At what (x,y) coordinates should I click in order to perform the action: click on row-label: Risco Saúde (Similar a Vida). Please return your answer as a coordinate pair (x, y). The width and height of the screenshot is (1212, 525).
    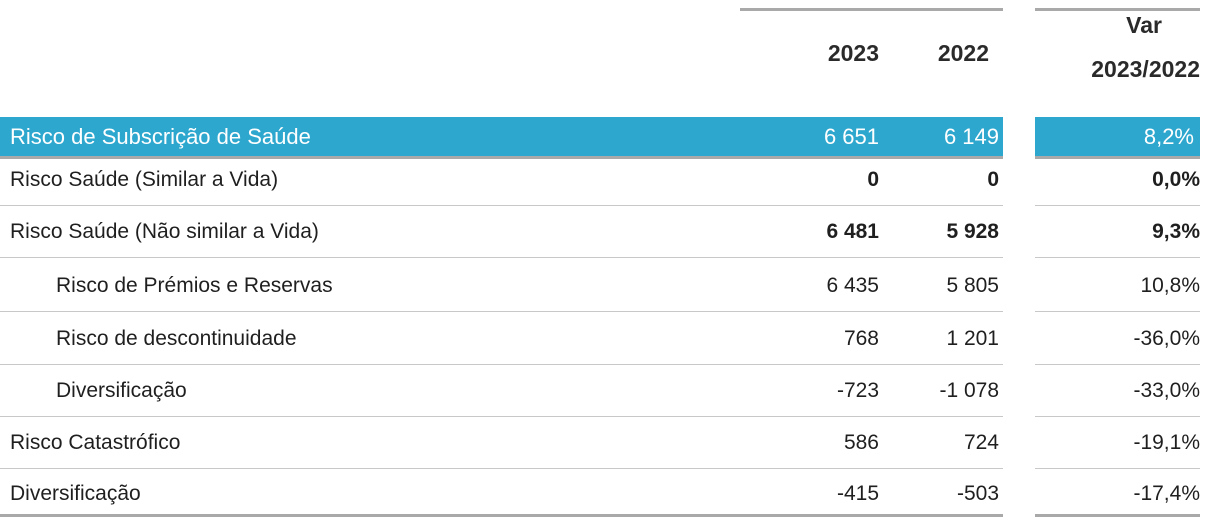
    Looking at the image, I should click on (144, 179).